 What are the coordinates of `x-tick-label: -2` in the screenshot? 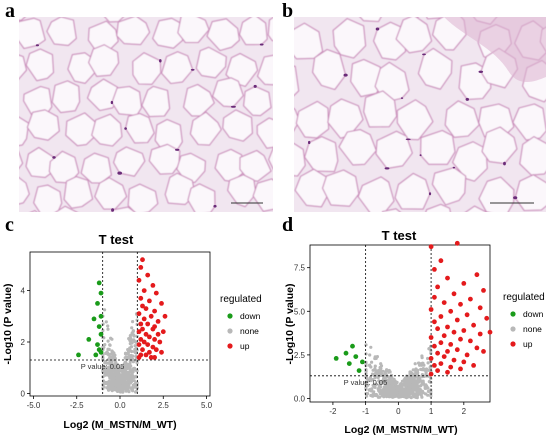 It's located at (333, 411).